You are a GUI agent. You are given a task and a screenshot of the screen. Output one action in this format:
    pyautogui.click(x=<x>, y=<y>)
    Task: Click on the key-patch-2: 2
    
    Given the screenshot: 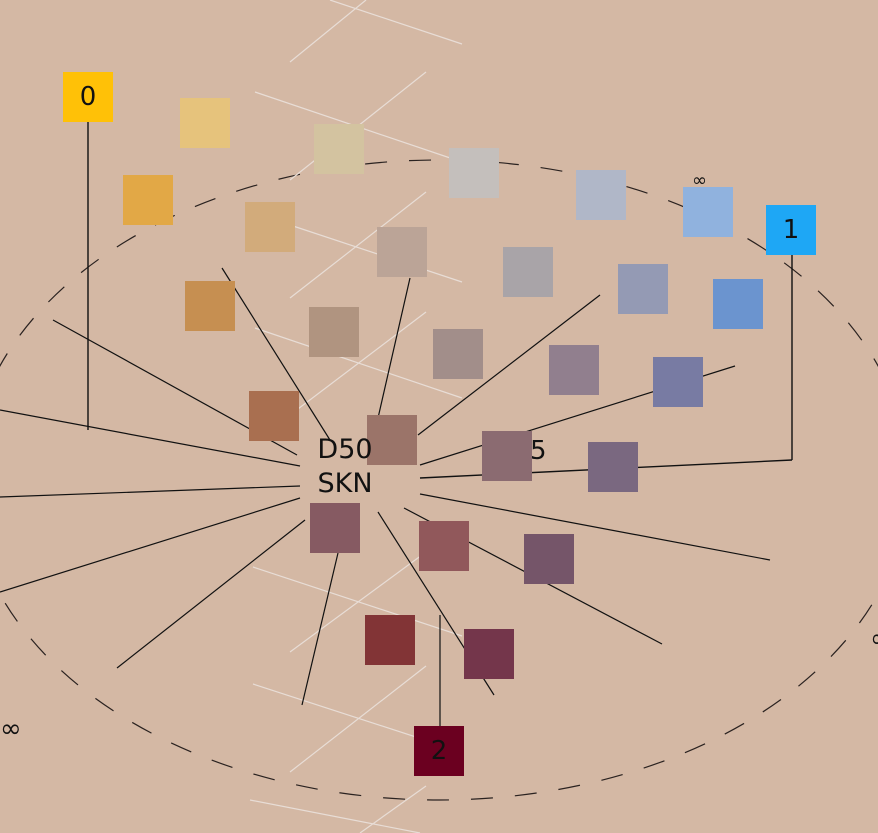 What is the action you would take?
    pyautogui.click(x=439, y=751)
    